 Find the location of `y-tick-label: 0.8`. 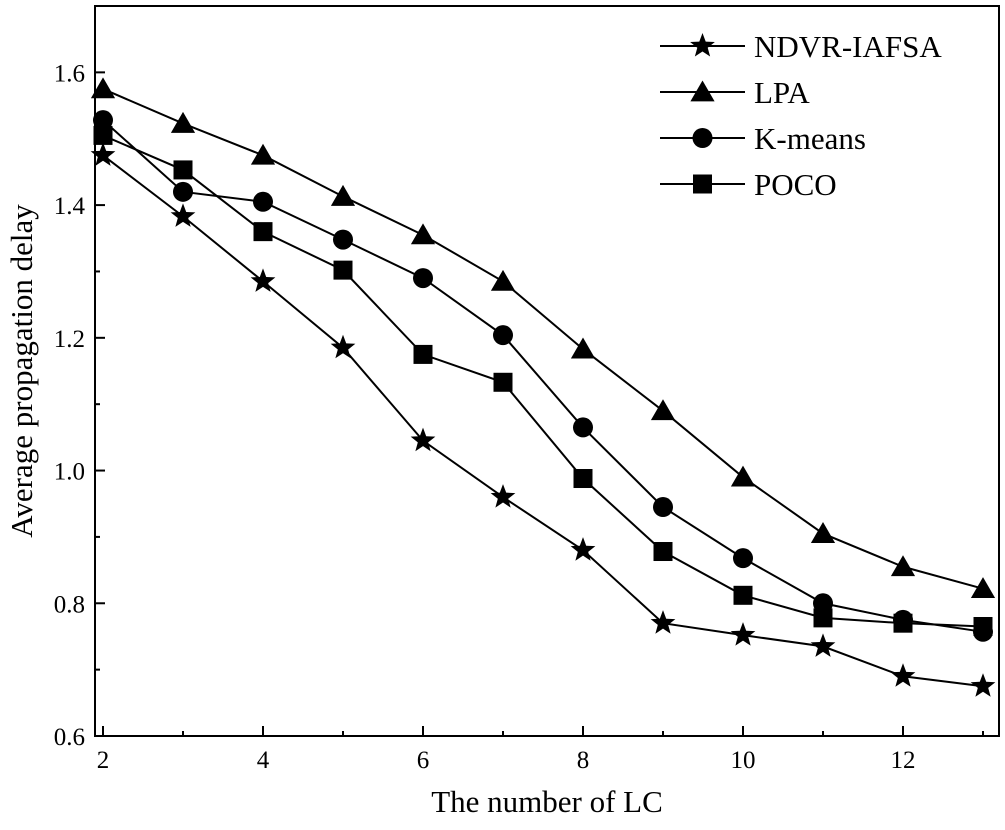

y-tick-label: 0.8 is located at coordinates (69, 604).